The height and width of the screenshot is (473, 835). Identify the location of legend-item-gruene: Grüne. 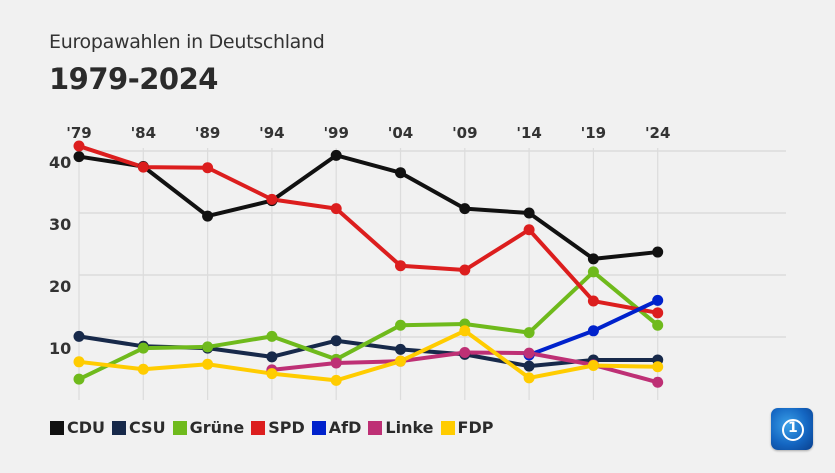
(208, 427).